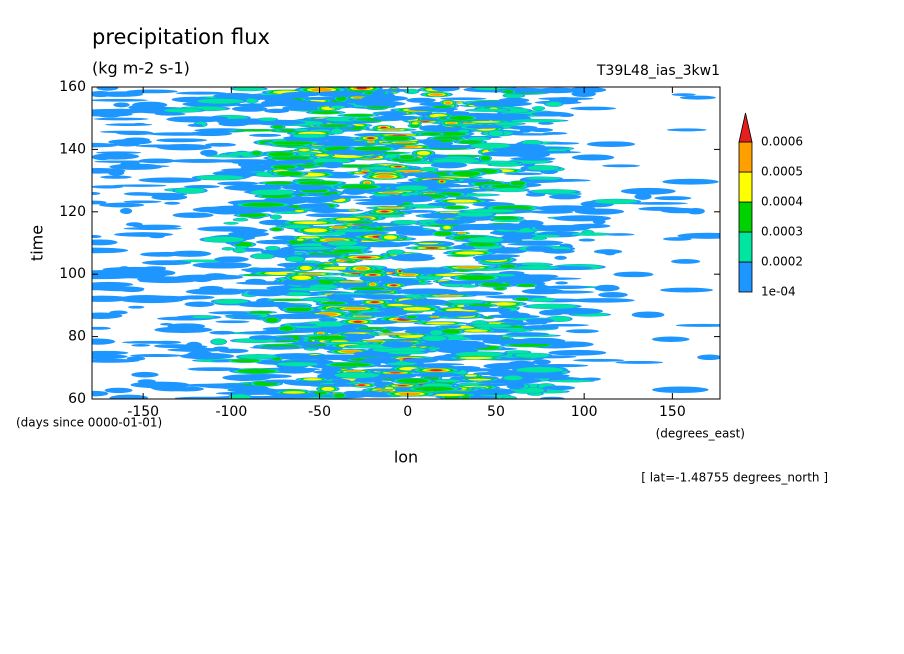  I want to click on x-tick-label: 0, so click(407, 412).